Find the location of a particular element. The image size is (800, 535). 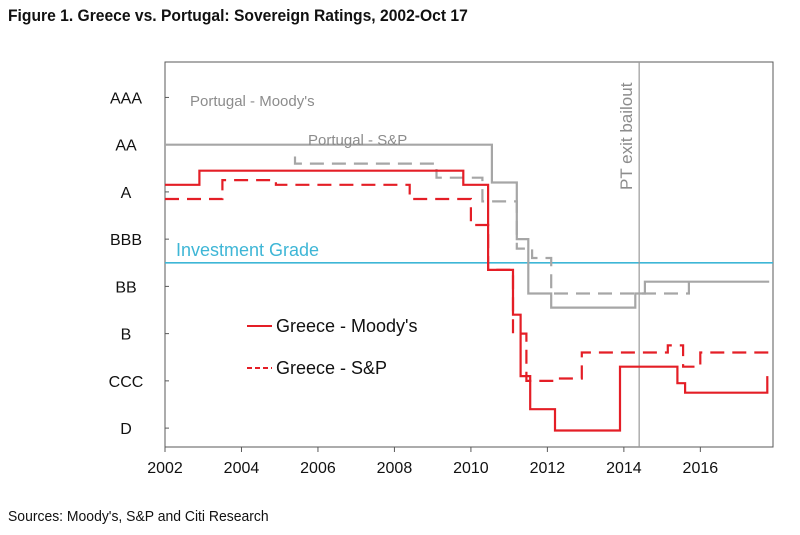

y-tick-label: B is located at coordinates (126, 335).